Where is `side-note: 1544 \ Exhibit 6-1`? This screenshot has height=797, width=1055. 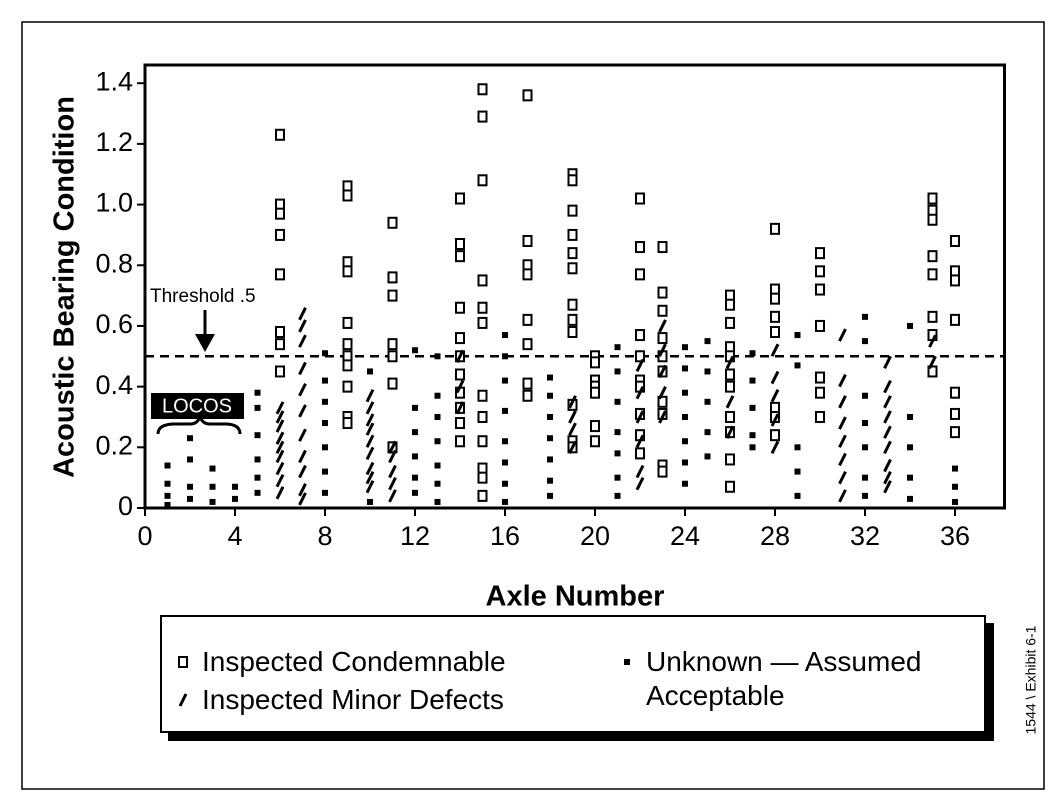
side-note: 1544 \ Exhibit 6-1 is located at coordinates (1031, 679).